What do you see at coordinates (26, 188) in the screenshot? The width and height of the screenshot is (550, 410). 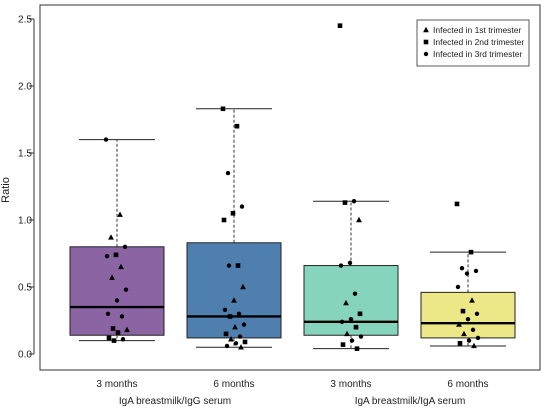 I see `y-axis: 0.0 0.5 1.0 1.5 2.0 2.5` at bounding box center [26, 188].